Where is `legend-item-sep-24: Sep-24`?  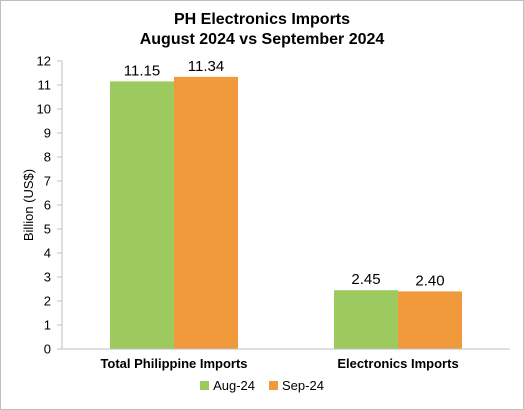
legend-item-sep-24: Sep-24 is located at coordinates (296, 385).